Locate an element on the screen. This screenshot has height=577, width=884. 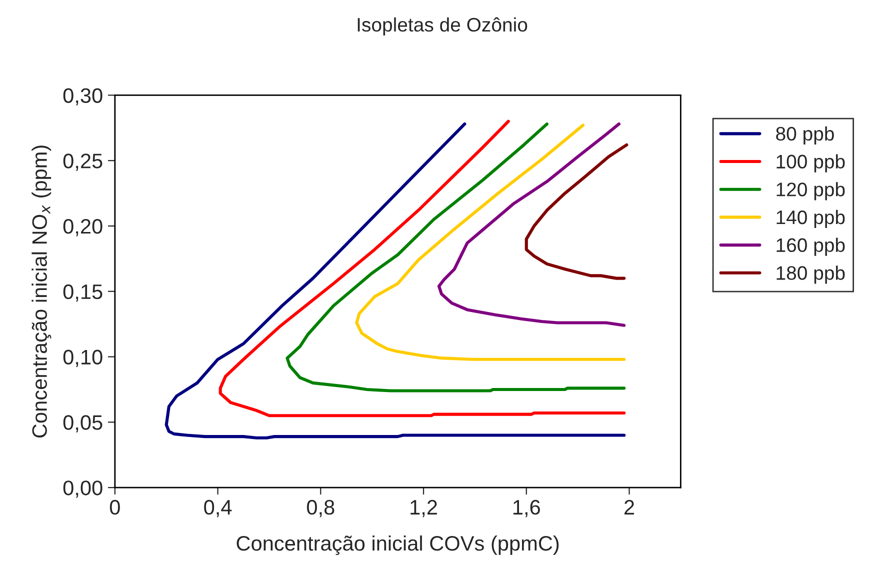
x-axis-title: Concentração inicial COVs (ppmC) is located at coordinates (397, 545).